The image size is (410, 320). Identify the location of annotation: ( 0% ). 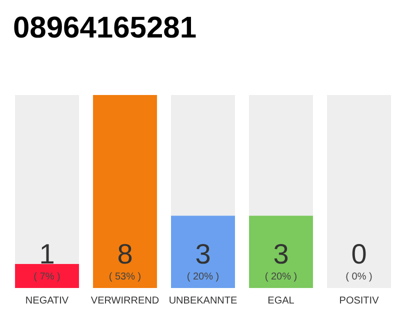
(359, 277).